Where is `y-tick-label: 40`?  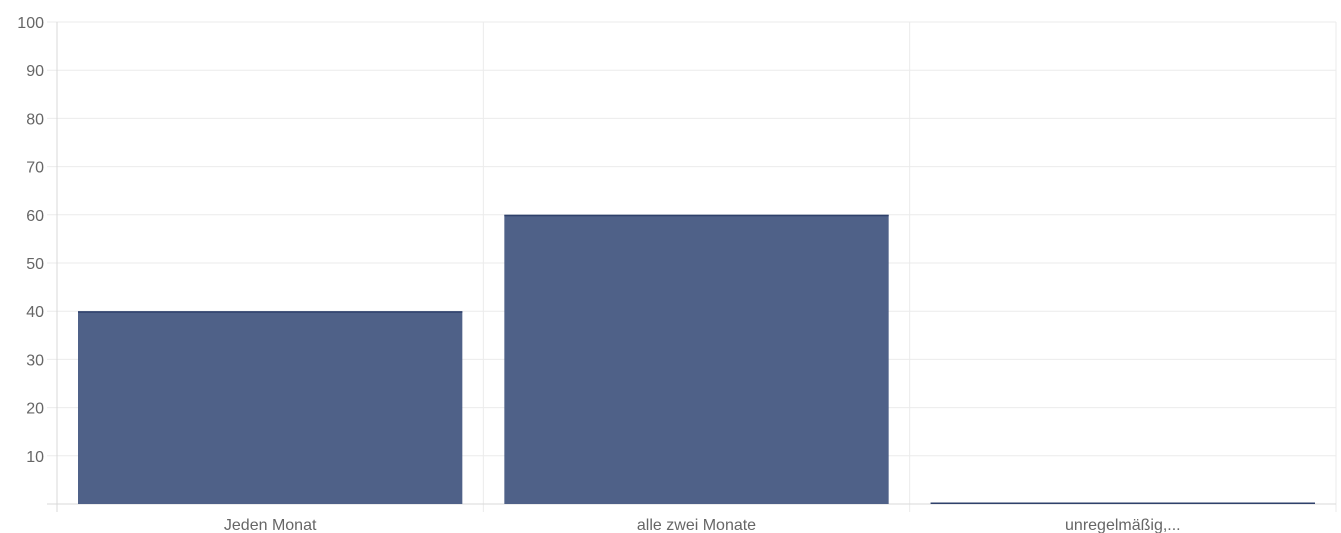 y-tick-label: 40 is located at coordinates (35, 312).